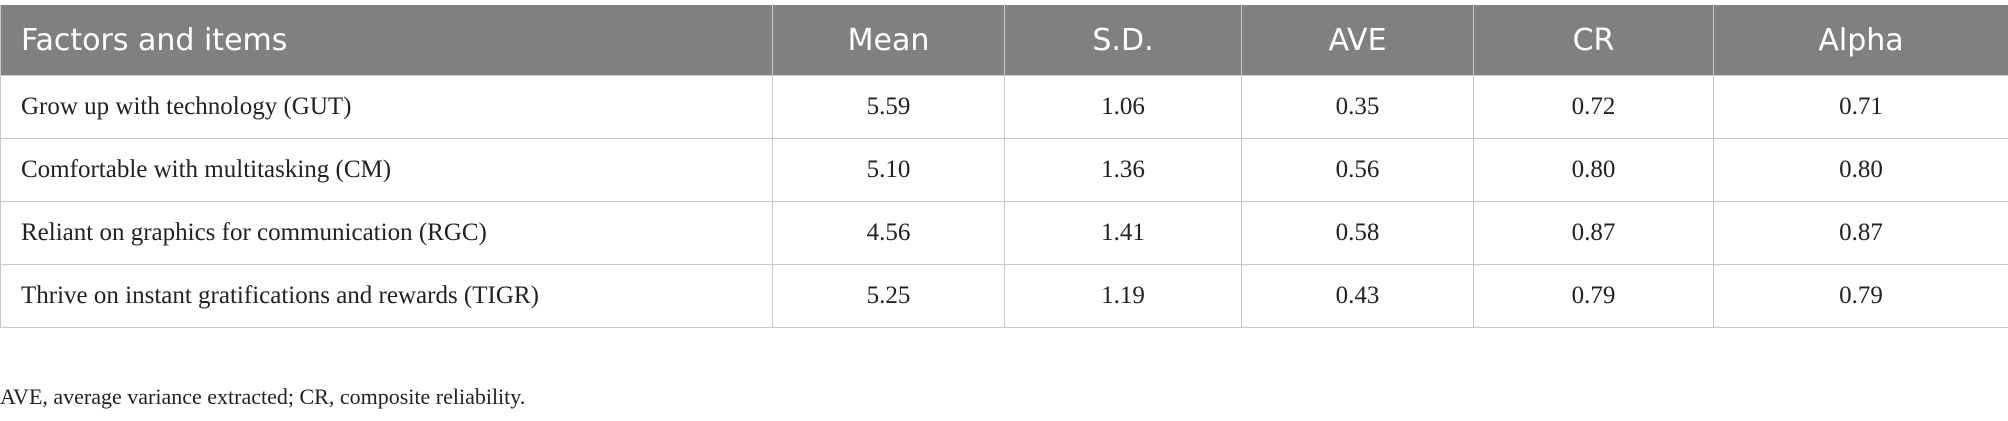 The width and height of the screenshot is (2008, 421). What do you see at coordinates (386, 40) in the screenshot?
I see `header-cell: Factors and items` at bounding box center [386, 40].